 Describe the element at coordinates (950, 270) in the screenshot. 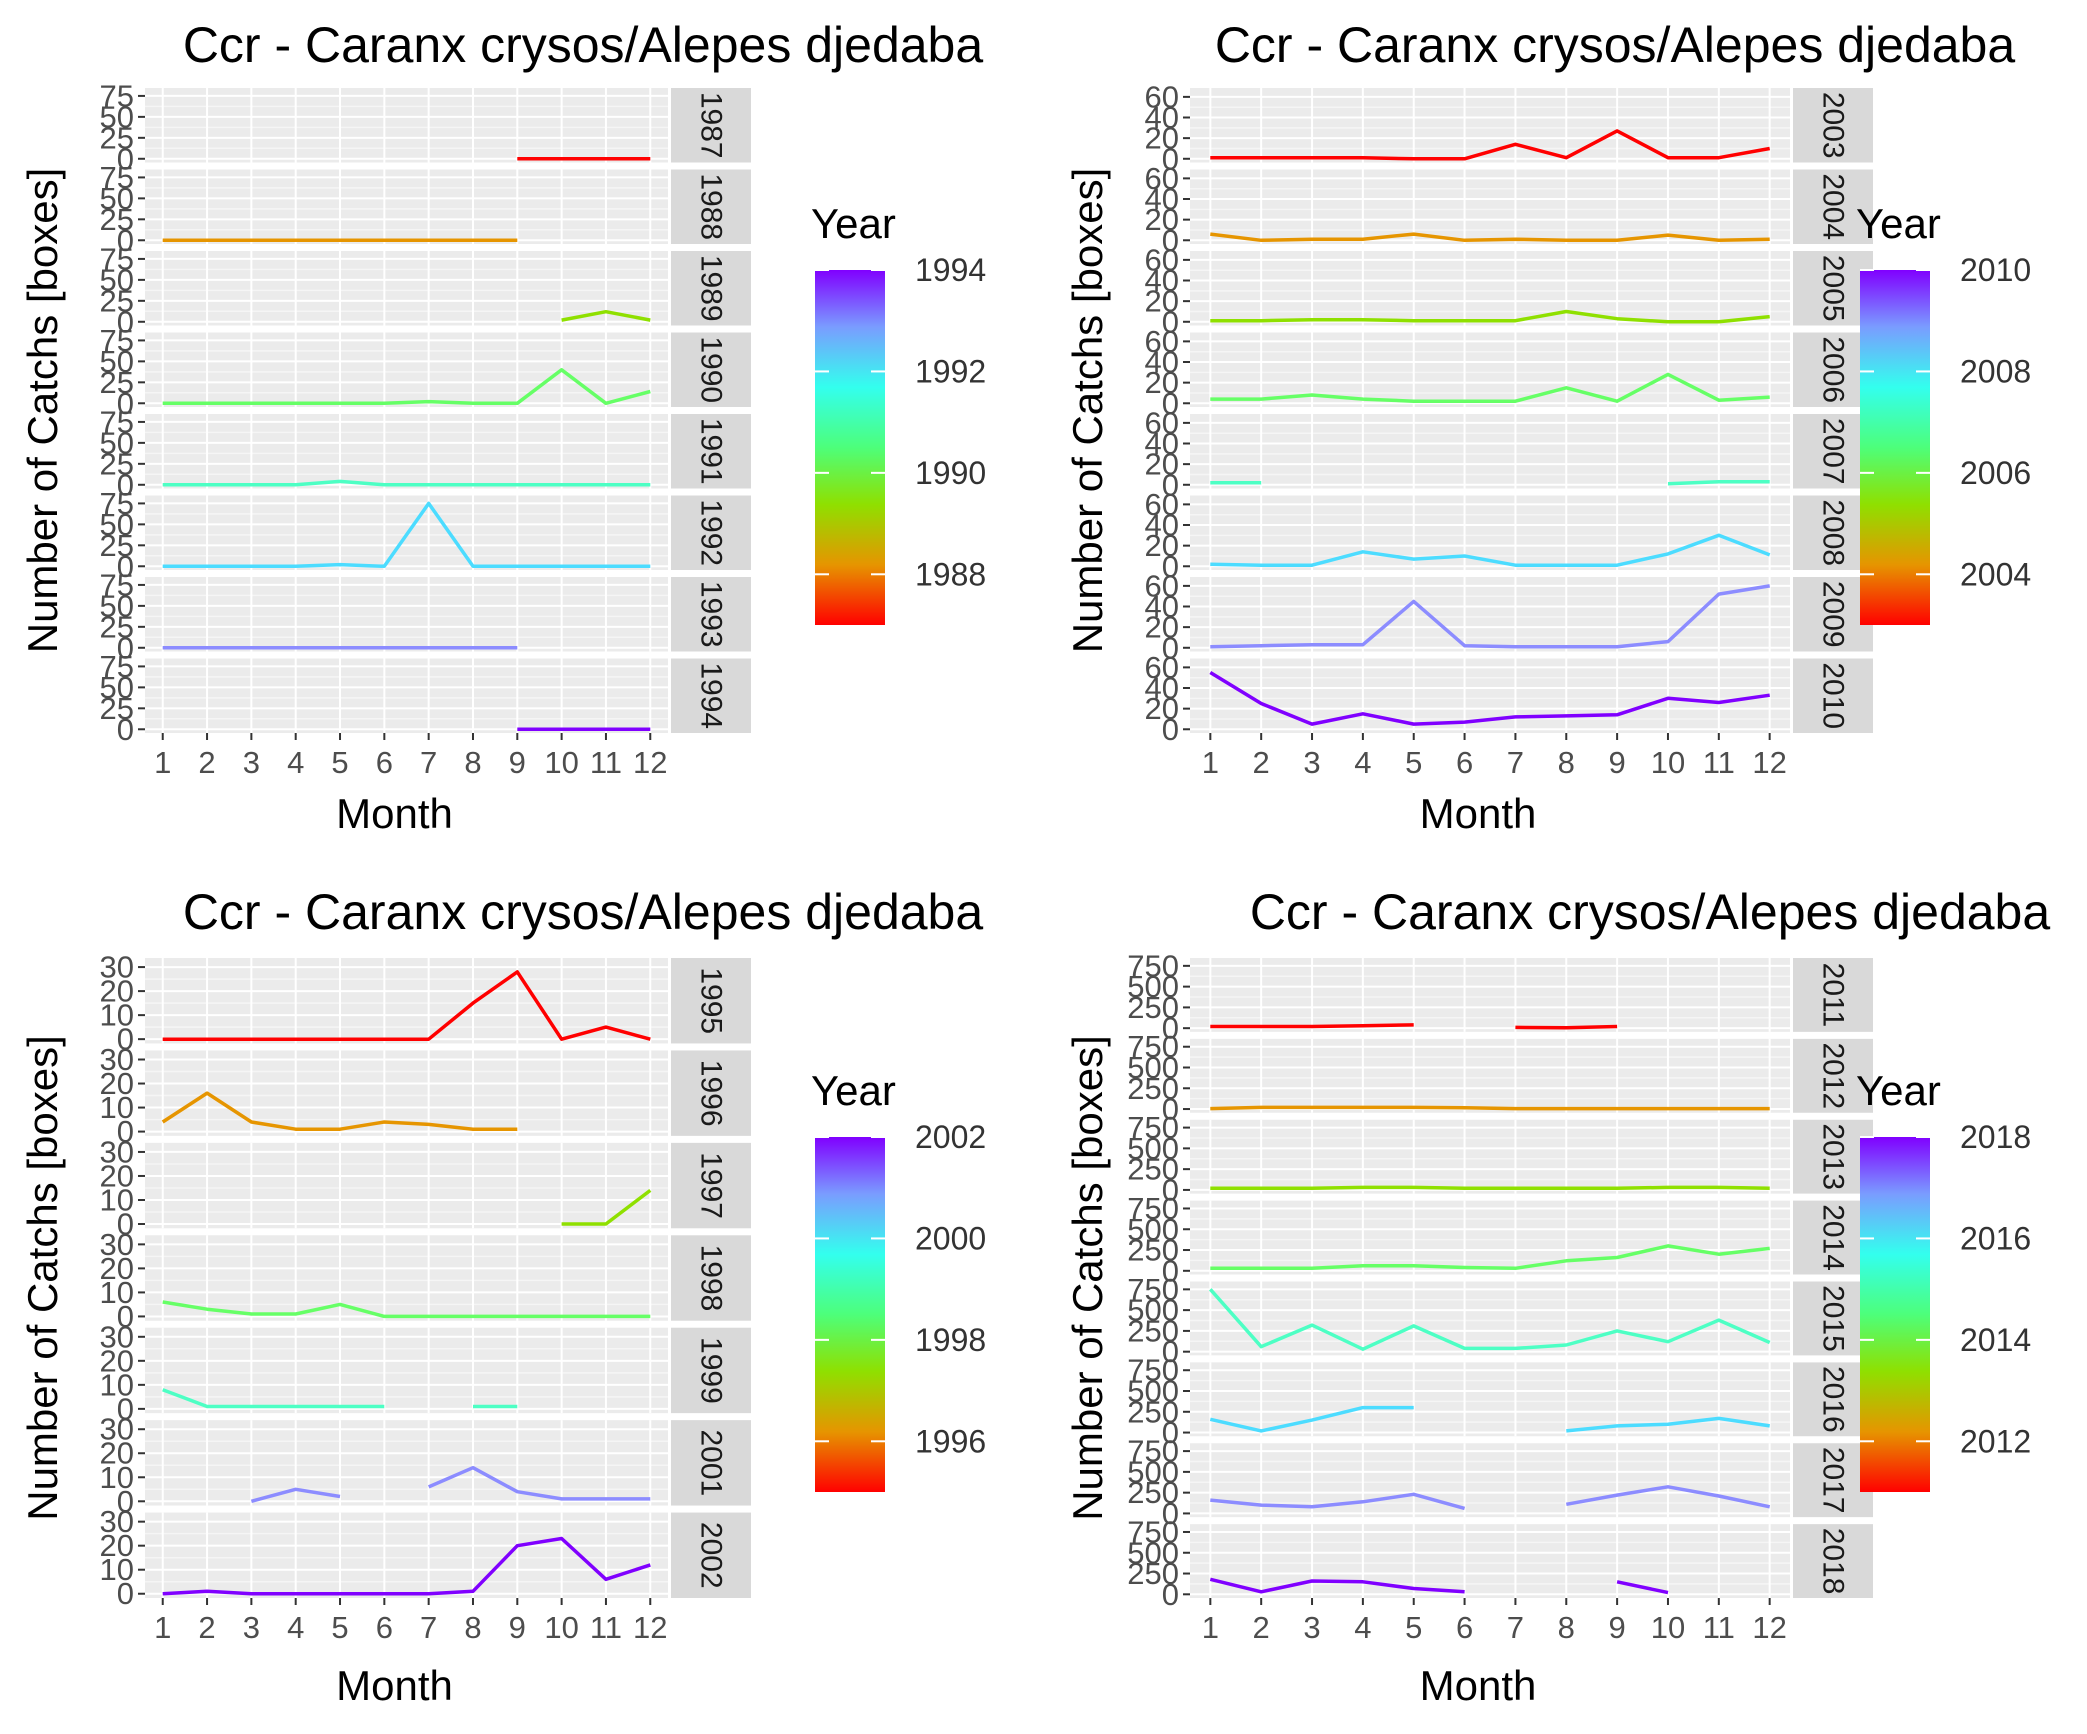

I see `legend-tick-label: 1994` at that location.